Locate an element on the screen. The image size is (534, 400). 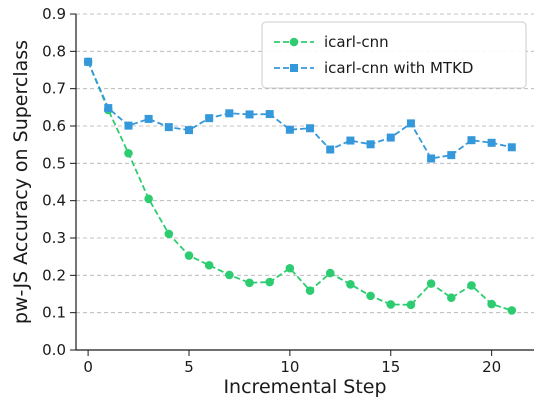
legend-label-1: icarl-cnn with MTKD is located at coordinates (398, 68).